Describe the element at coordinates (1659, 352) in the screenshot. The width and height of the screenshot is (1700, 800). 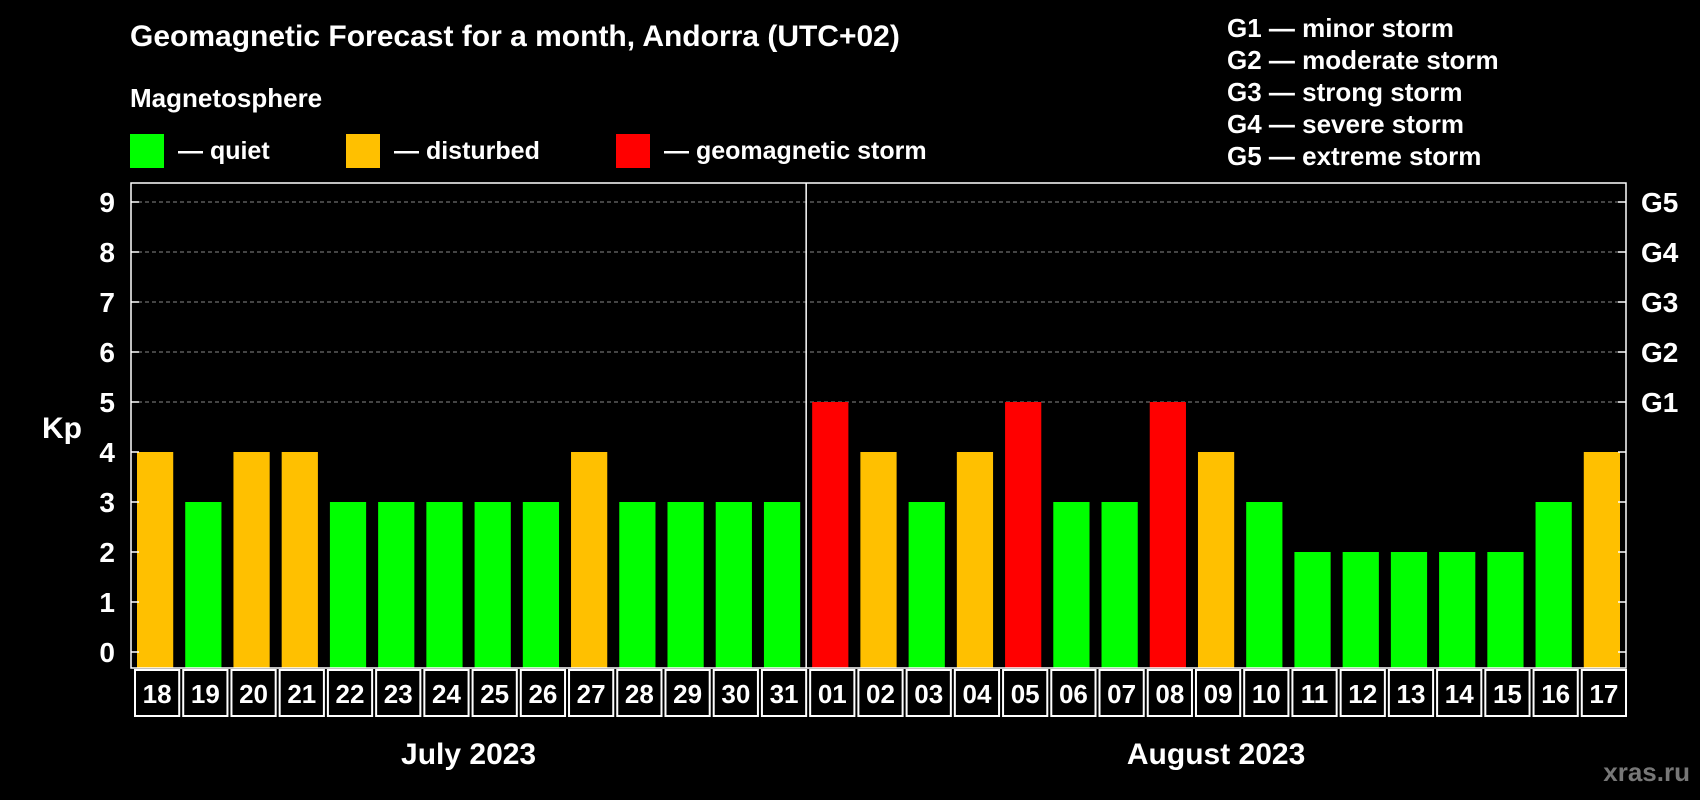
I see `g-scale-label: G2` at that location.